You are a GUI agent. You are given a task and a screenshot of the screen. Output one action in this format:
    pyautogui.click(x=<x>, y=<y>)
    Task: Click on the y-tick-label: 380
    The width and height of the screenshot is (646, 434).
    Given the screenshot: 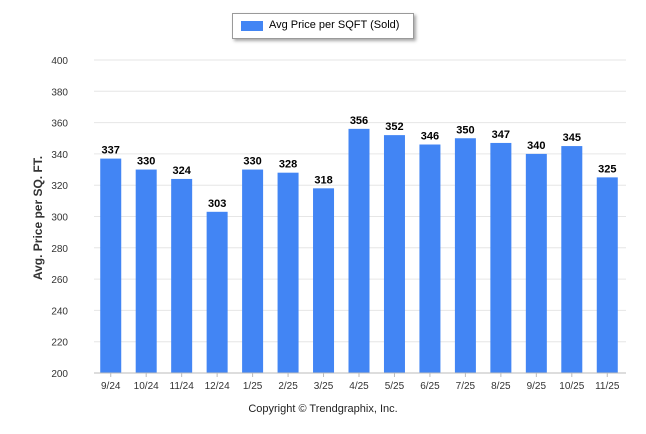 What is the action you would take?
    pyautogui.click(x=59, y=92)
    